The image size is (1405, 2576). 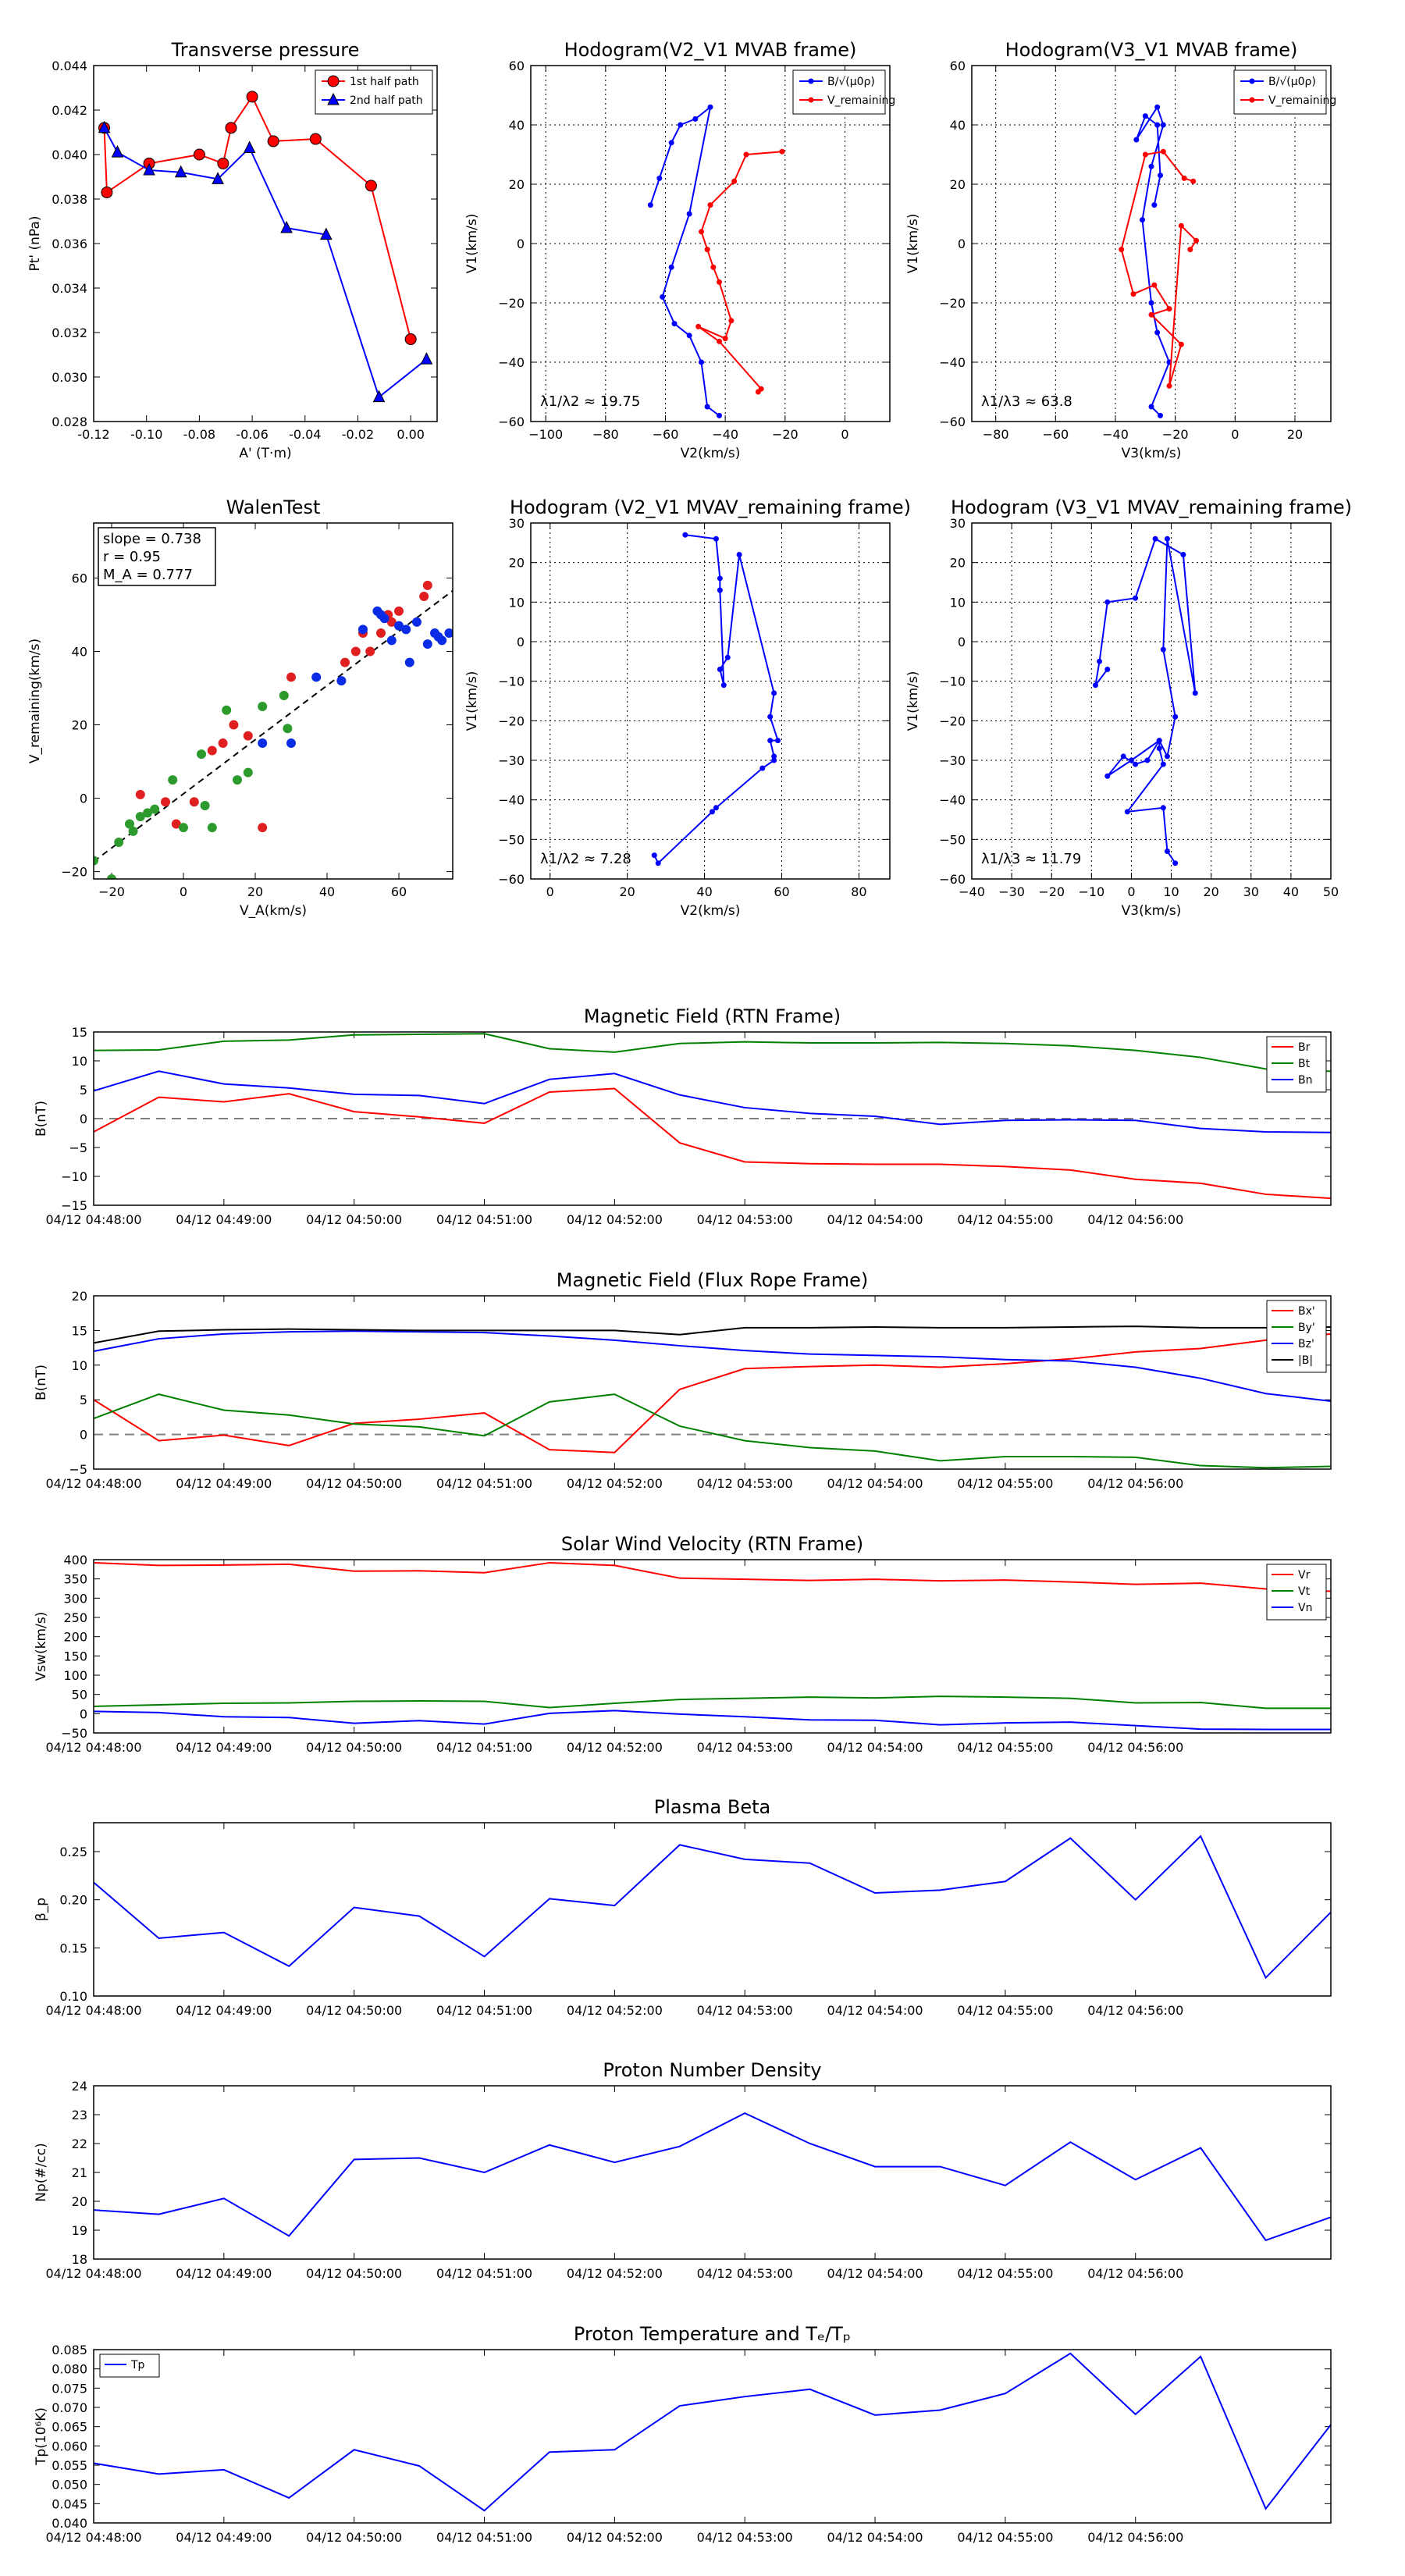 What do you see at coordinates (266, 247) in the screenshot?
I see `data-layer` at bounding box center [266, 247].